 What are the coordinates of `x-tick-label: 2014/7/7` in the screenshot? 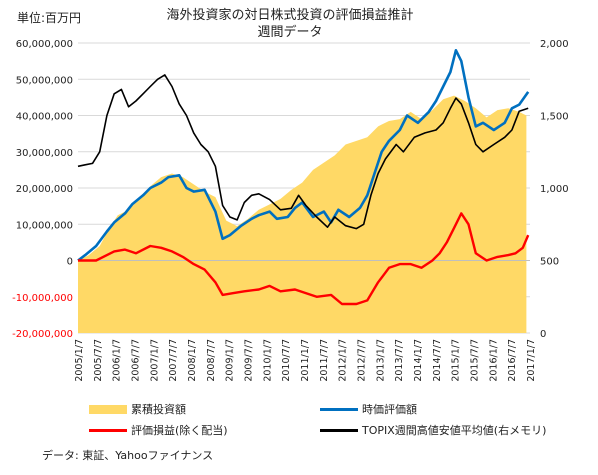 It's located at (437, 360).